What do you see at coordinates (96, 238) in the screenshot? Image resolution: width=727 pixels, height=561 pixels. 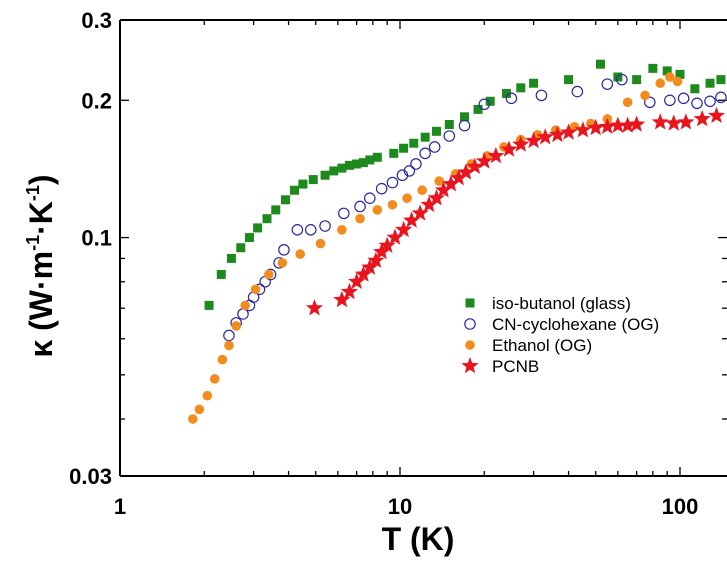 I see `y-tick-label: 0.1` at bounding box center [96, 238].